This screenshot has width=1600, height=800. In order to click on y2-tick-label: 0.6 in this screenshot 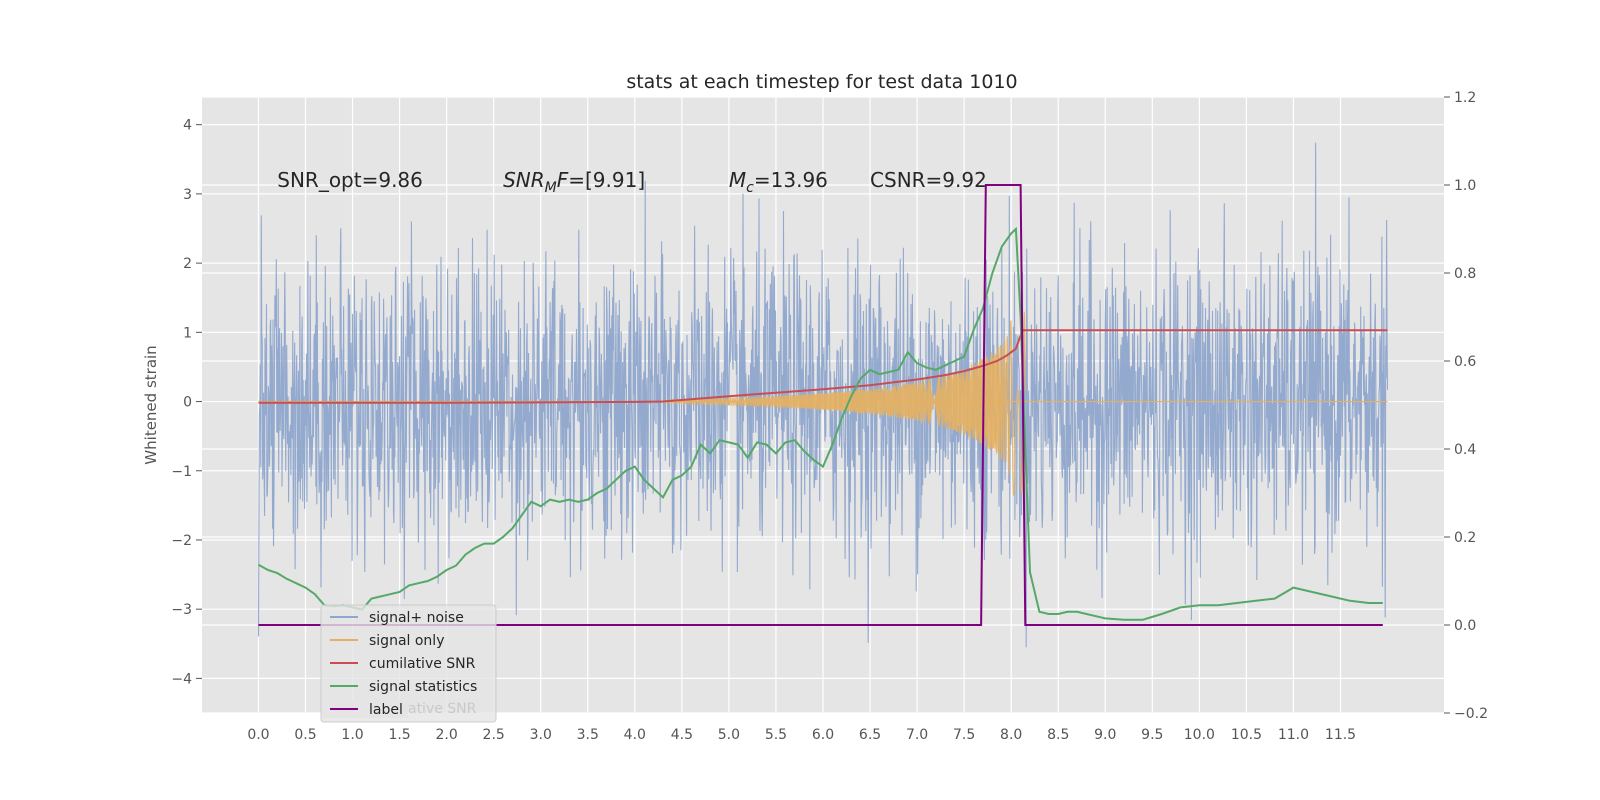, I will do `click(1465, 362)`.